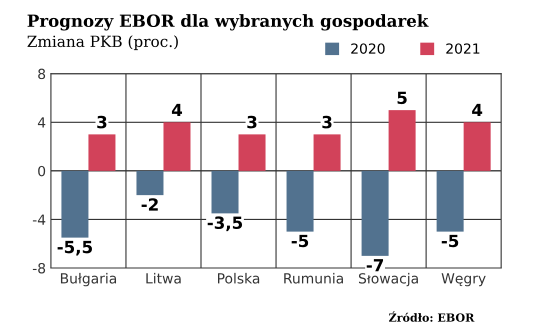 The height and width of the screenshot is (335, 536). I want to click on x-tick-label: Polska, so click(239, 278).